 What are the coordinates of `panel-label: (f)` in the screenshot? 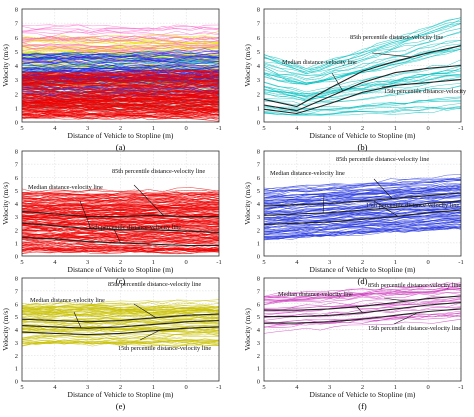 It's located at (362, 406).